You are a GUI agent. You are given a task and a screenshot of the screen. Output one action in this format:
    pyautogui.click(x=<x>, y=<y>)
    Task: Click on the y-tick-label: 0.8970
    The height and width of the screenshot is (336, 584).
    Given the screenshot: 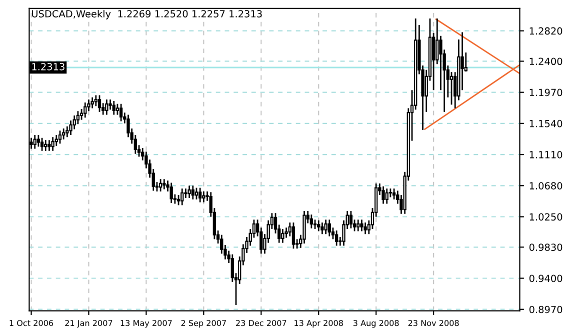 What is the action you would take?
    pyautogui.click(x=545, y=310)
    